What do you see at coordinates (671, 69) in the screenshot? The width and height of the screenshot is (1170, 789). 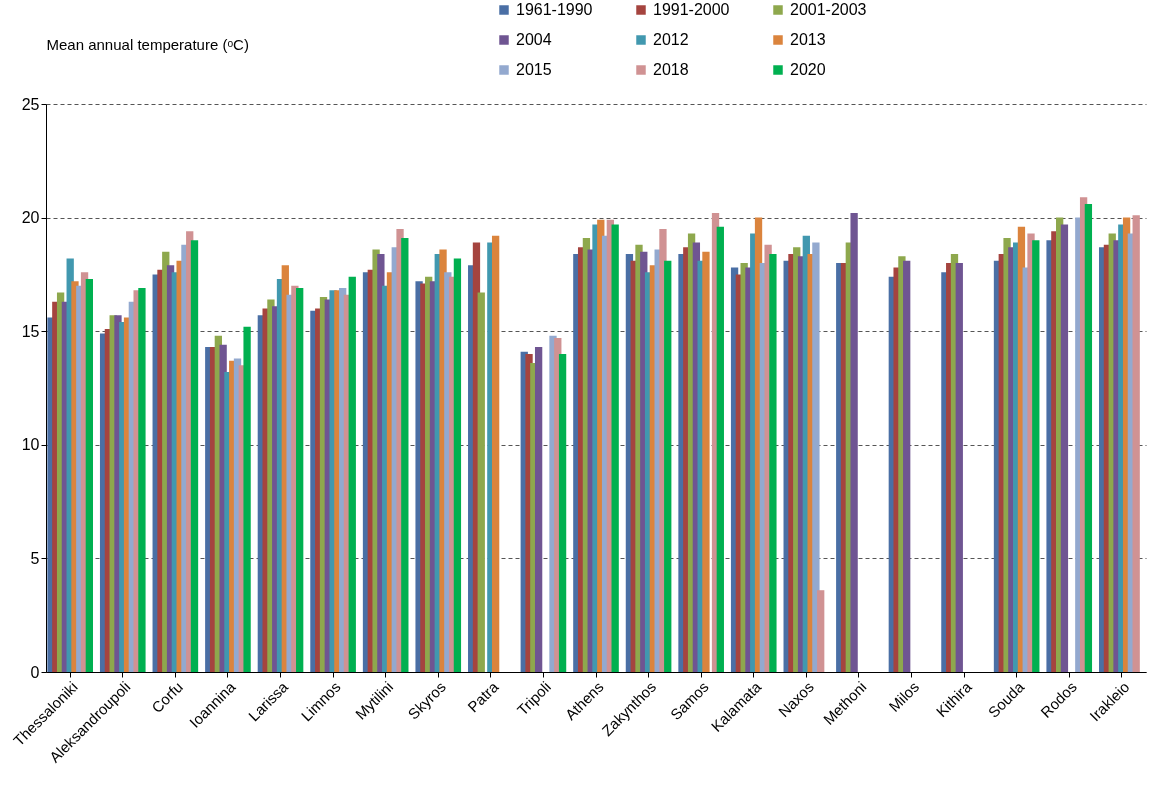 I see `legend-label: 2018` at bounding box center [671, 69].